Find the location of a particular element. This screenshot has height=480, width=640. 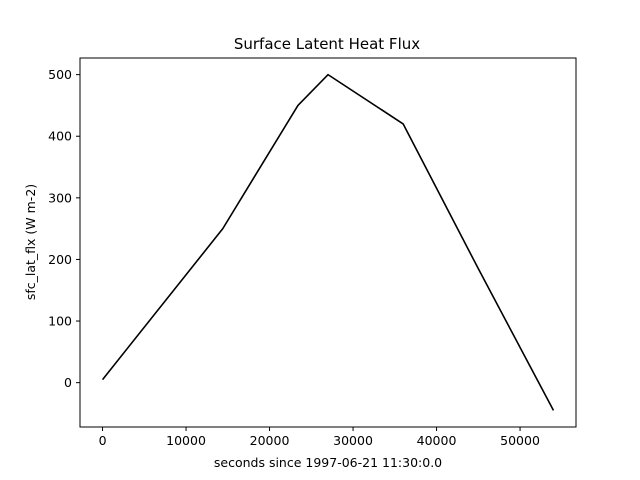

y-tick-label: 300 is located at coordinates (60, 197).